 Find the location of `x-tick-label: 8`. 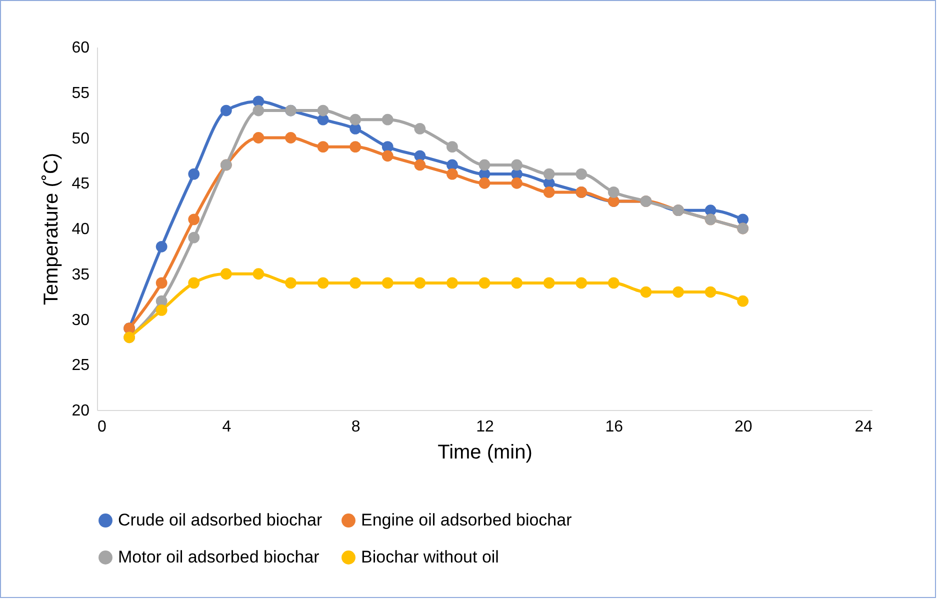

x-tick-label: 8 is located at coordinates (355, 427).